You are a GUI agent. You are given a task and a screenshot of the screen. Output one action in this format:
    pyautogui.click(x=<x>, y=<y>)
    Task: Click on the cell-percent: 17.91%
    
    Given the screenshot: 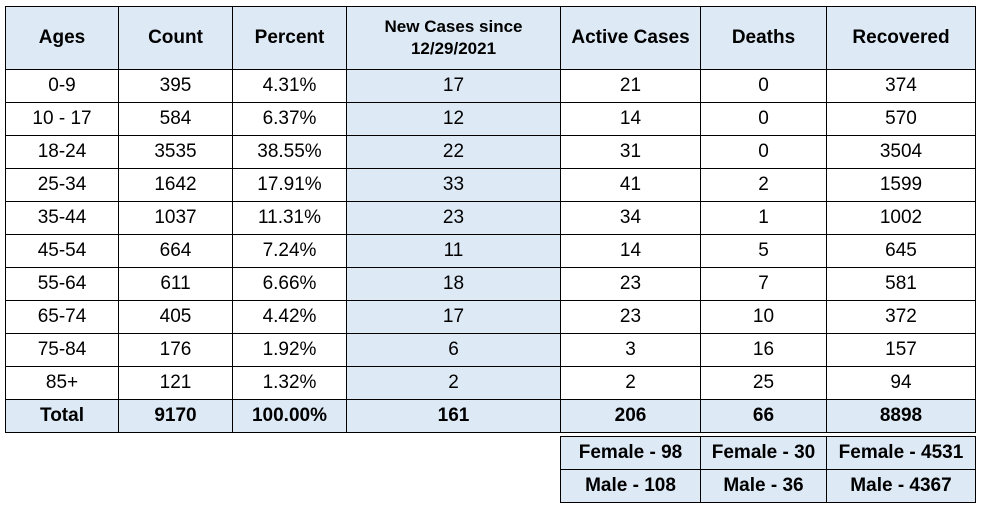 What is the action you would take?
    pyautogui.click(x=289, y=185)
    